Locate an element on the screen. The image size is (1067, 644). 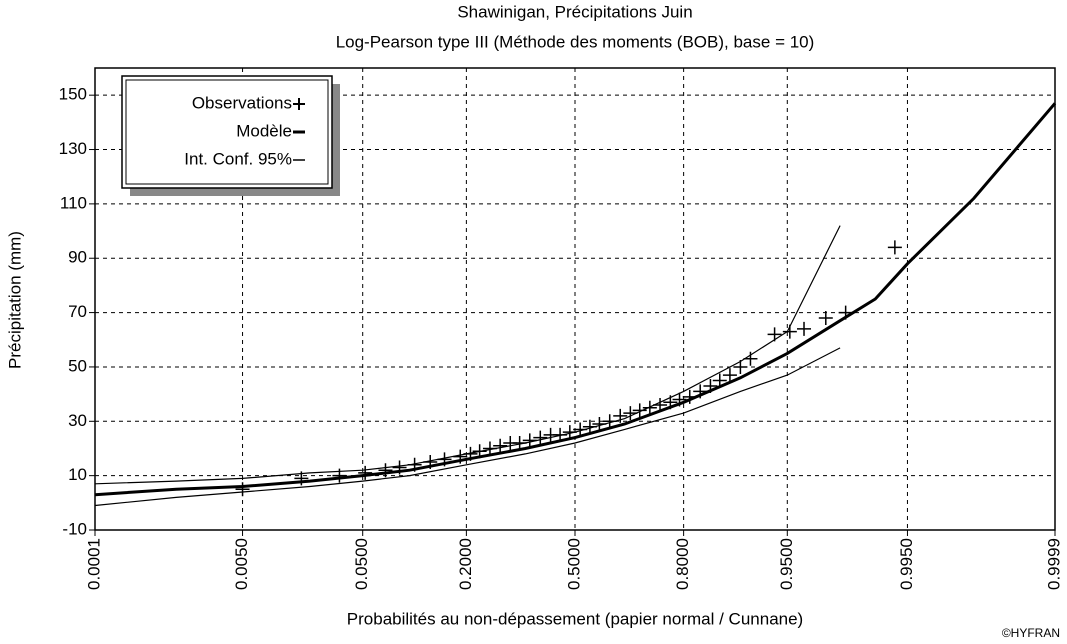
y-tick-label: 10 is located at coordinates (77, 474).